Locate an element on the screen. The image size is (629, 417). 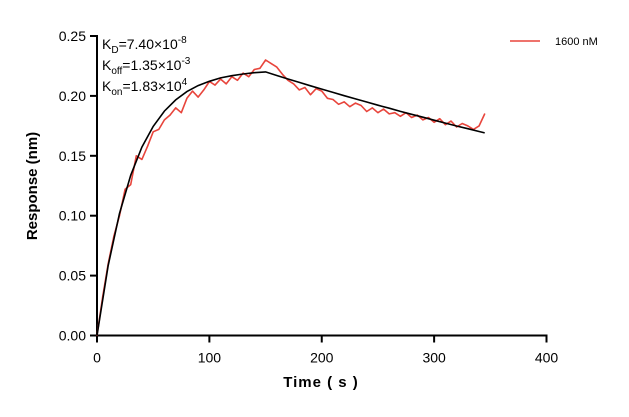
y-tick-label: 0.20 is located at coordinates (72, 96).